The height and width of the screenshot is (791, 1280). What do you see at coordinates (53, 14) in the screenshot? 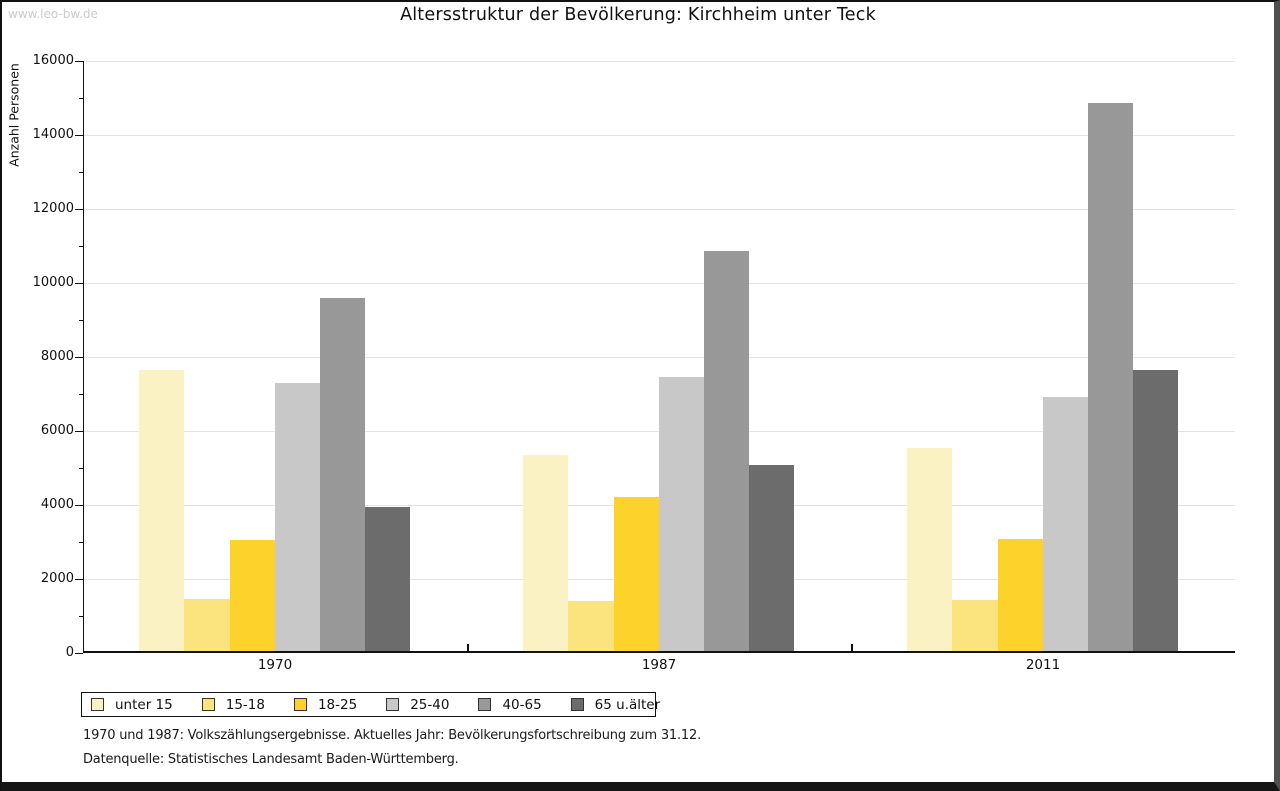
I see `watermark: www.leo-bw.de` at bounding box center [53, 14].